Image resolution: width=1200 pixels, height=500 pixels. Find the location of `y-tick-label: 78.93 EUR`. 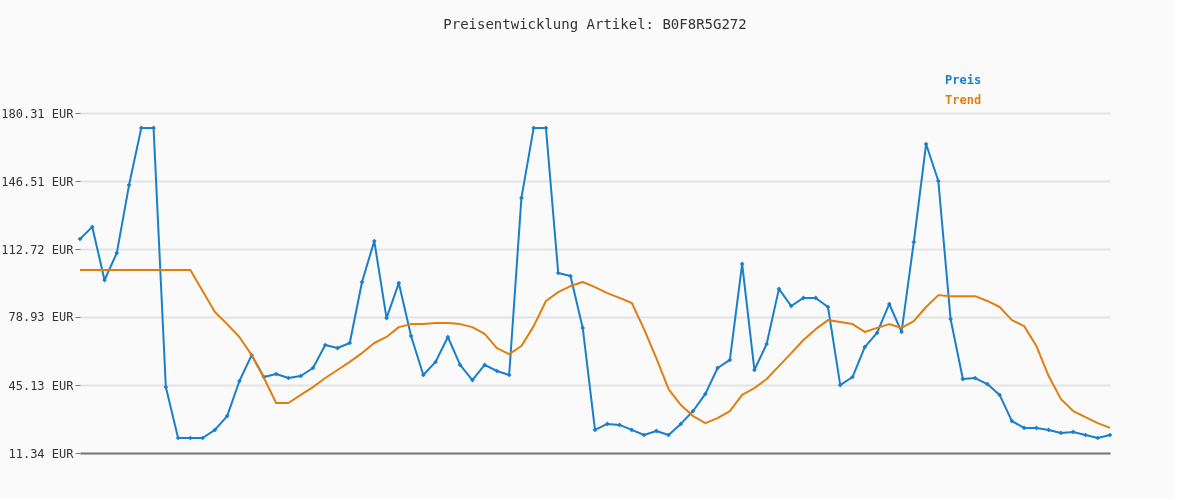

y-tick-label: 78.93 EUR is located at coordinates (41, 317).